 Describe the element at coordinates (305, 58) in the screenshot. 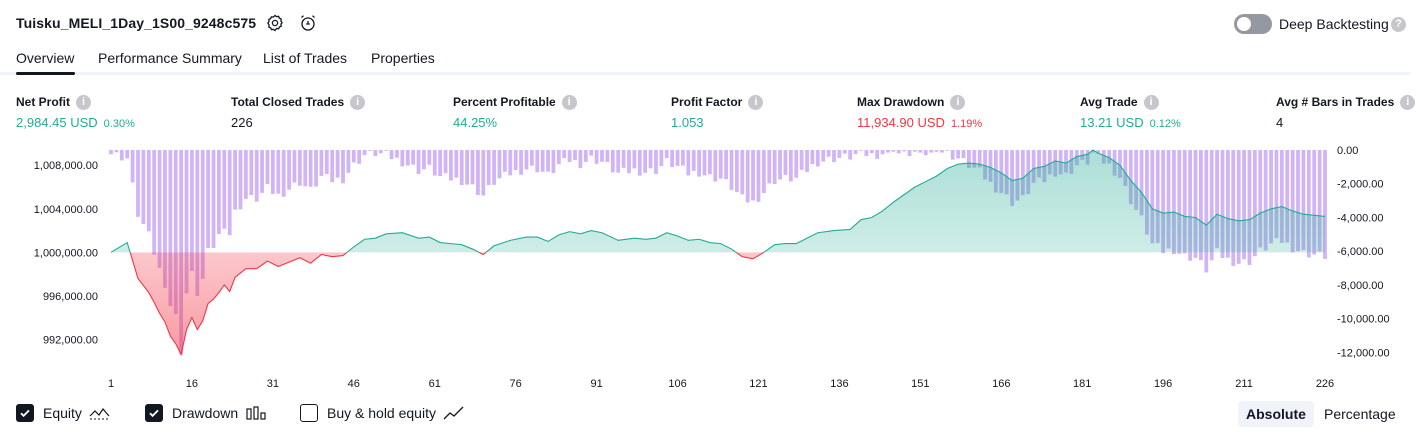

I see `tab-list-of-trades: List of Trades` at that location.